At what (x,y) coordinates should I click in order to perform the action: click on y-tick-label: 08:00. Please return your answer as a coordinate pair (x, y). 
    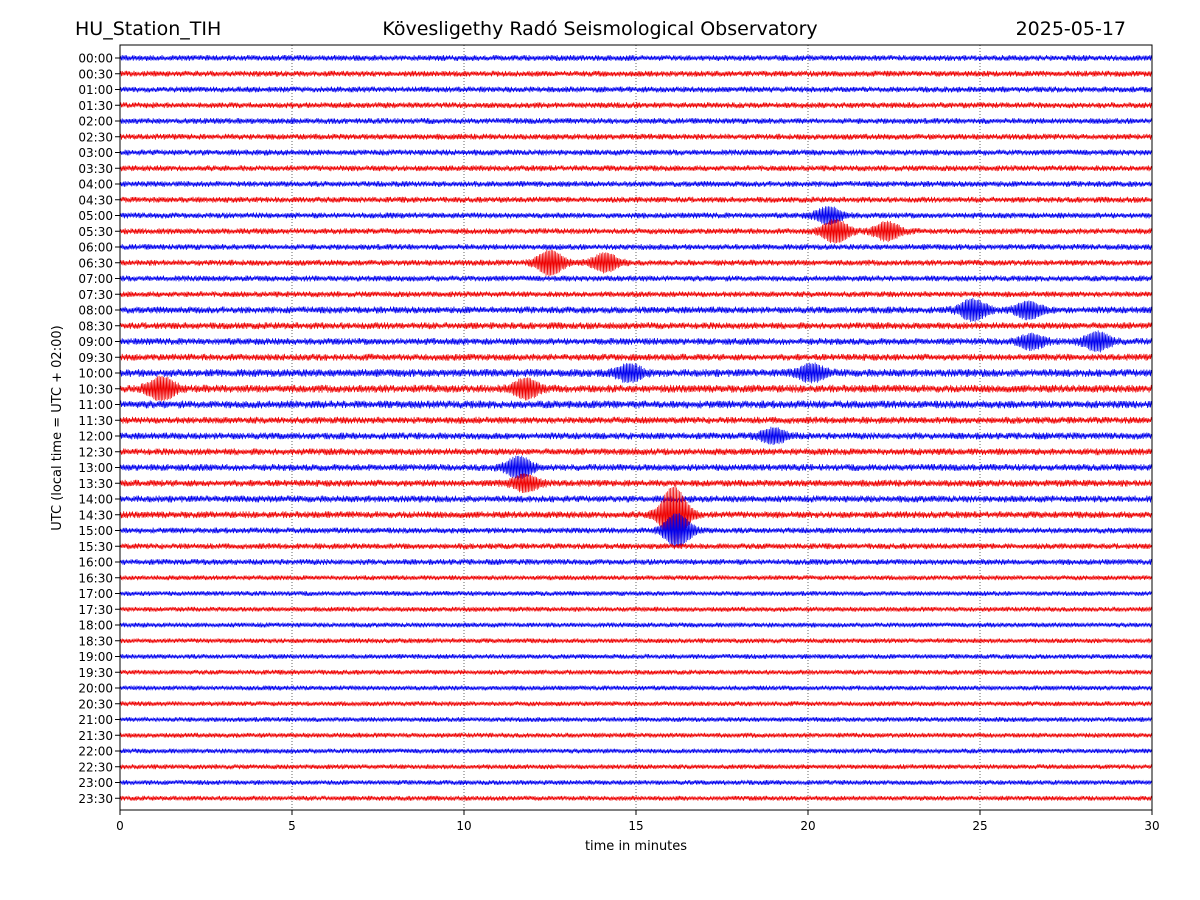
    Looking at the image, I should click on (95, 311).